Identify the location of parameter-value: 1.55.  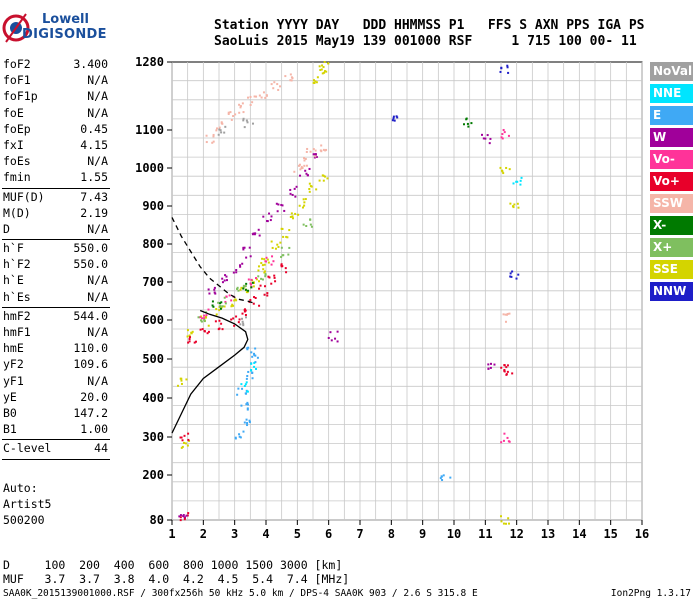
(94, 177).